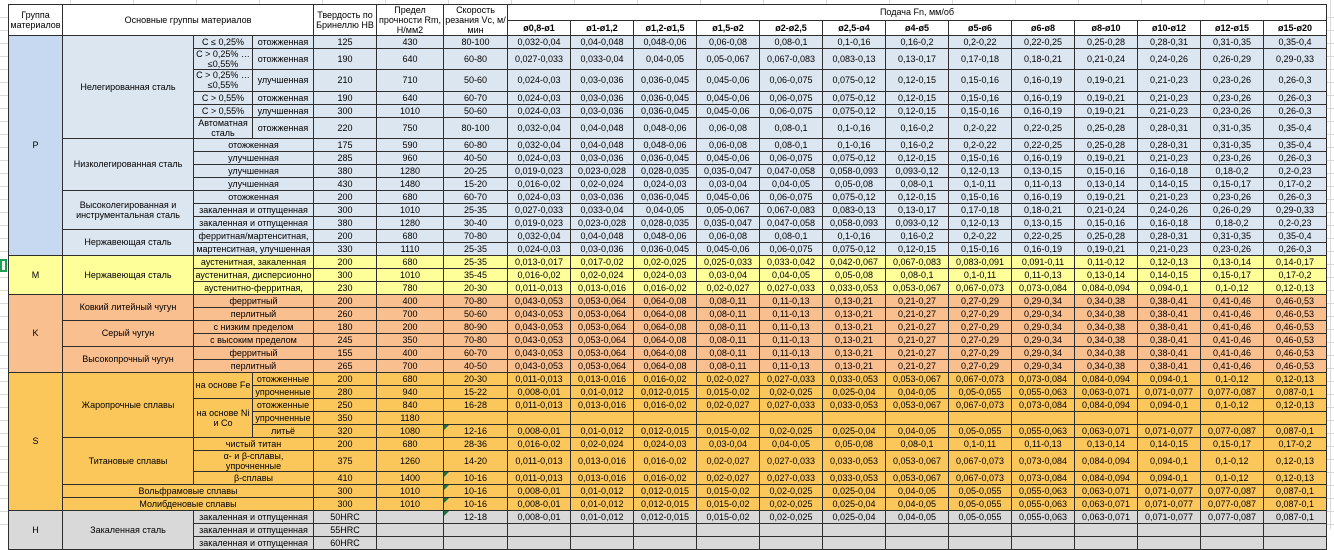 The width and height of the screenshot is (1334, 550). I want to click on material-cell: Вольфрамовые сплавы, so click(188, 490).